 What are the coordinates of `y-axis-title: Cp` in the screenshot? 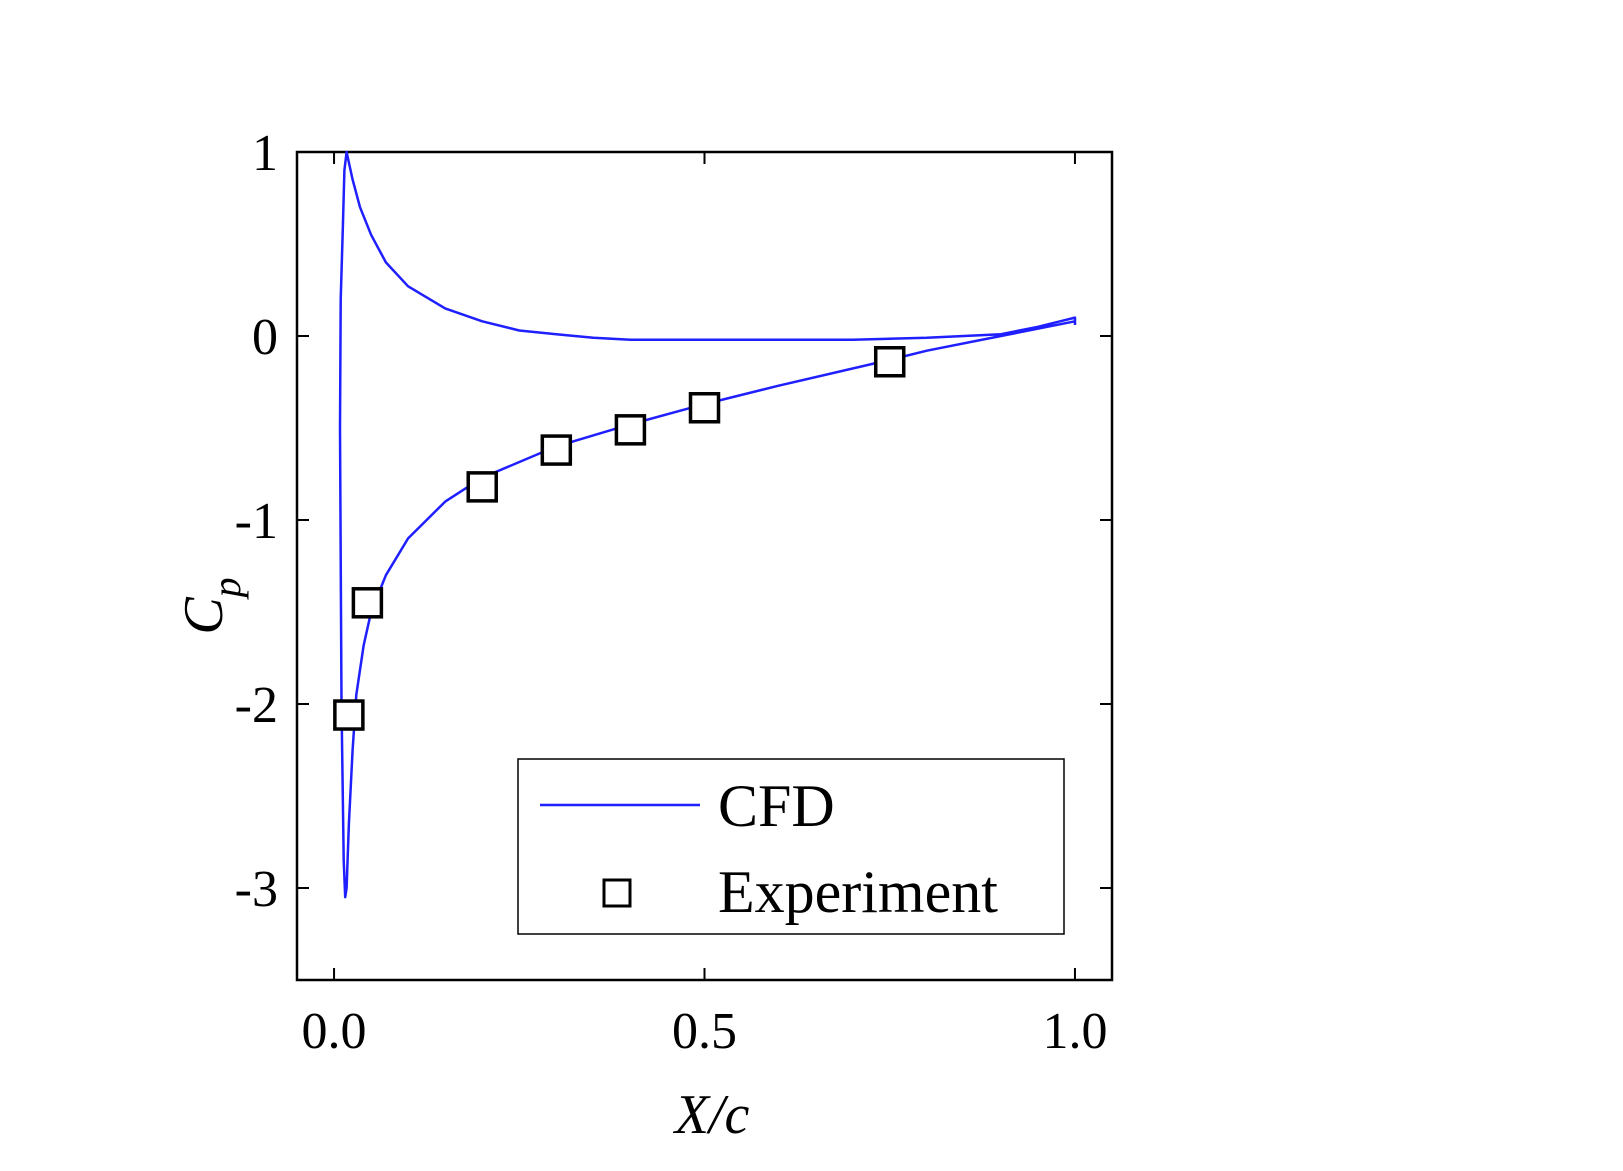 It's located at (211, 605).